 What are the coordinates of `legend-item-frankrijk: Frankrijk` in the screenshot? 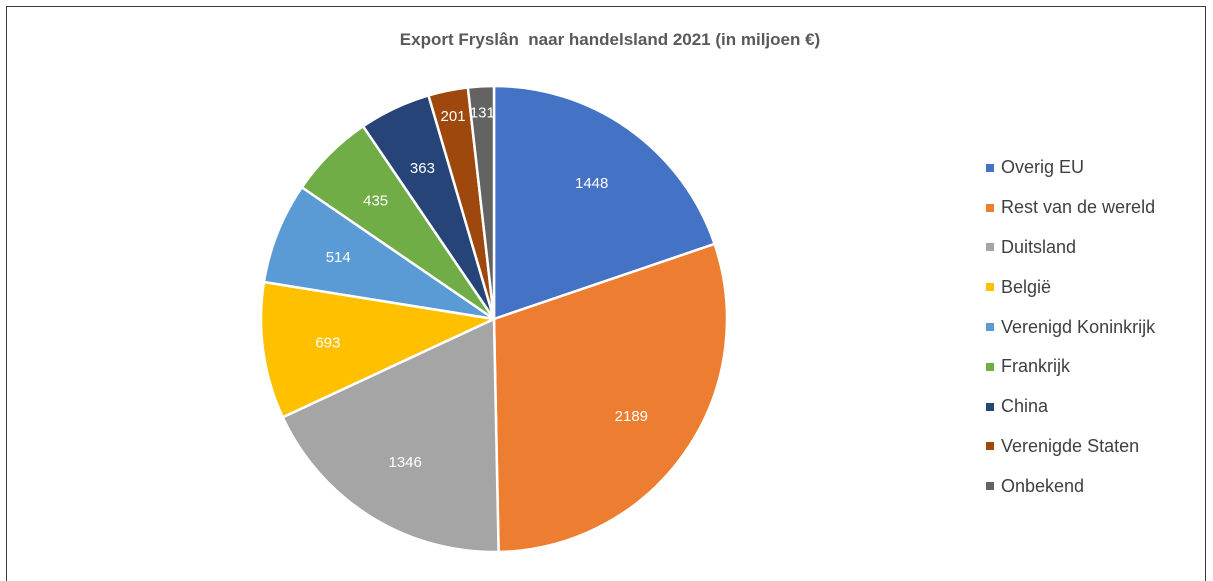 It's located at (1070, 367).